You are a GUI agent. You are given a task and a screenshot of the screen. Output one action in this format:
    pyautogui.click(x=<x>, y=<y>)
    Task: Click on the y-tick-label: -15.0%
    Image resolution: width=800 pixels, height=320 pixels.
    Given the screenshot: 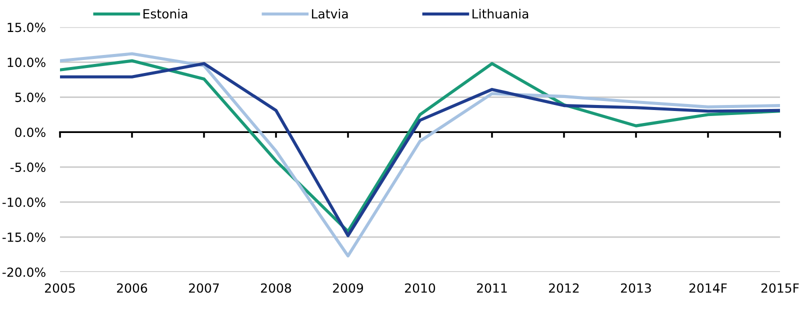 What is the action you would take?
    pyautogui.click(x=24, y=237)
    